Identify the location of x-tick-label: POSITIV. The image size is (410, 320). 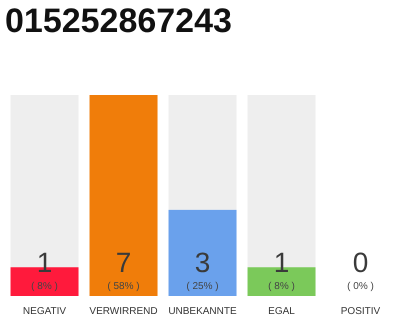
(360, 311).